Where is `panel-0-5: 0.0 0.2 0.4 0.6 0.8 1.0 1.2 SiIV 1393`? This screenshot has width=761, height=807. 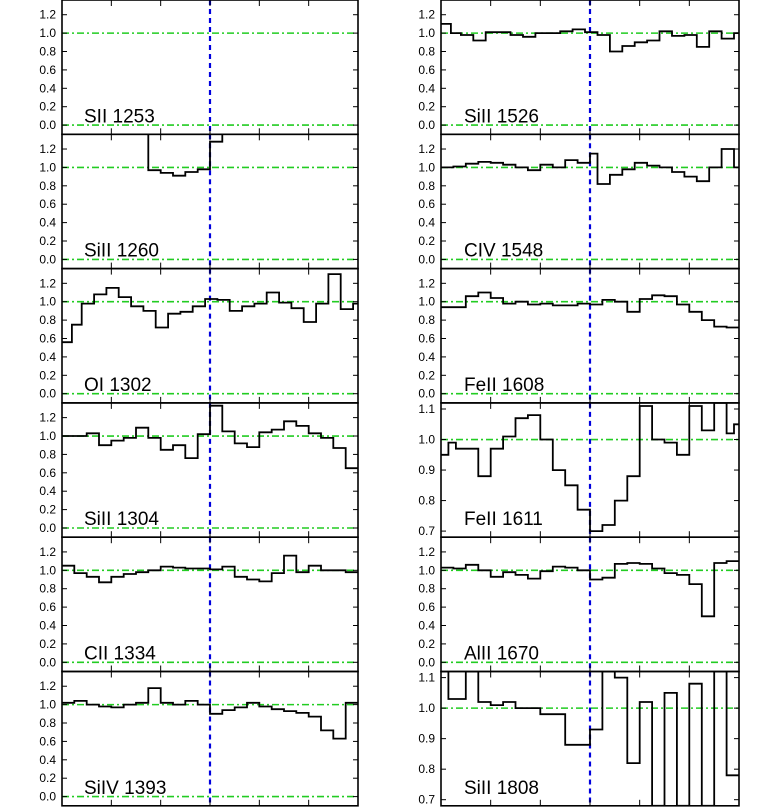
panel-0-5: 0.0 0.2 0.4 0.6 0.8 1.0 1.2 SiIV 1393 is located at coordinates (199, 738).